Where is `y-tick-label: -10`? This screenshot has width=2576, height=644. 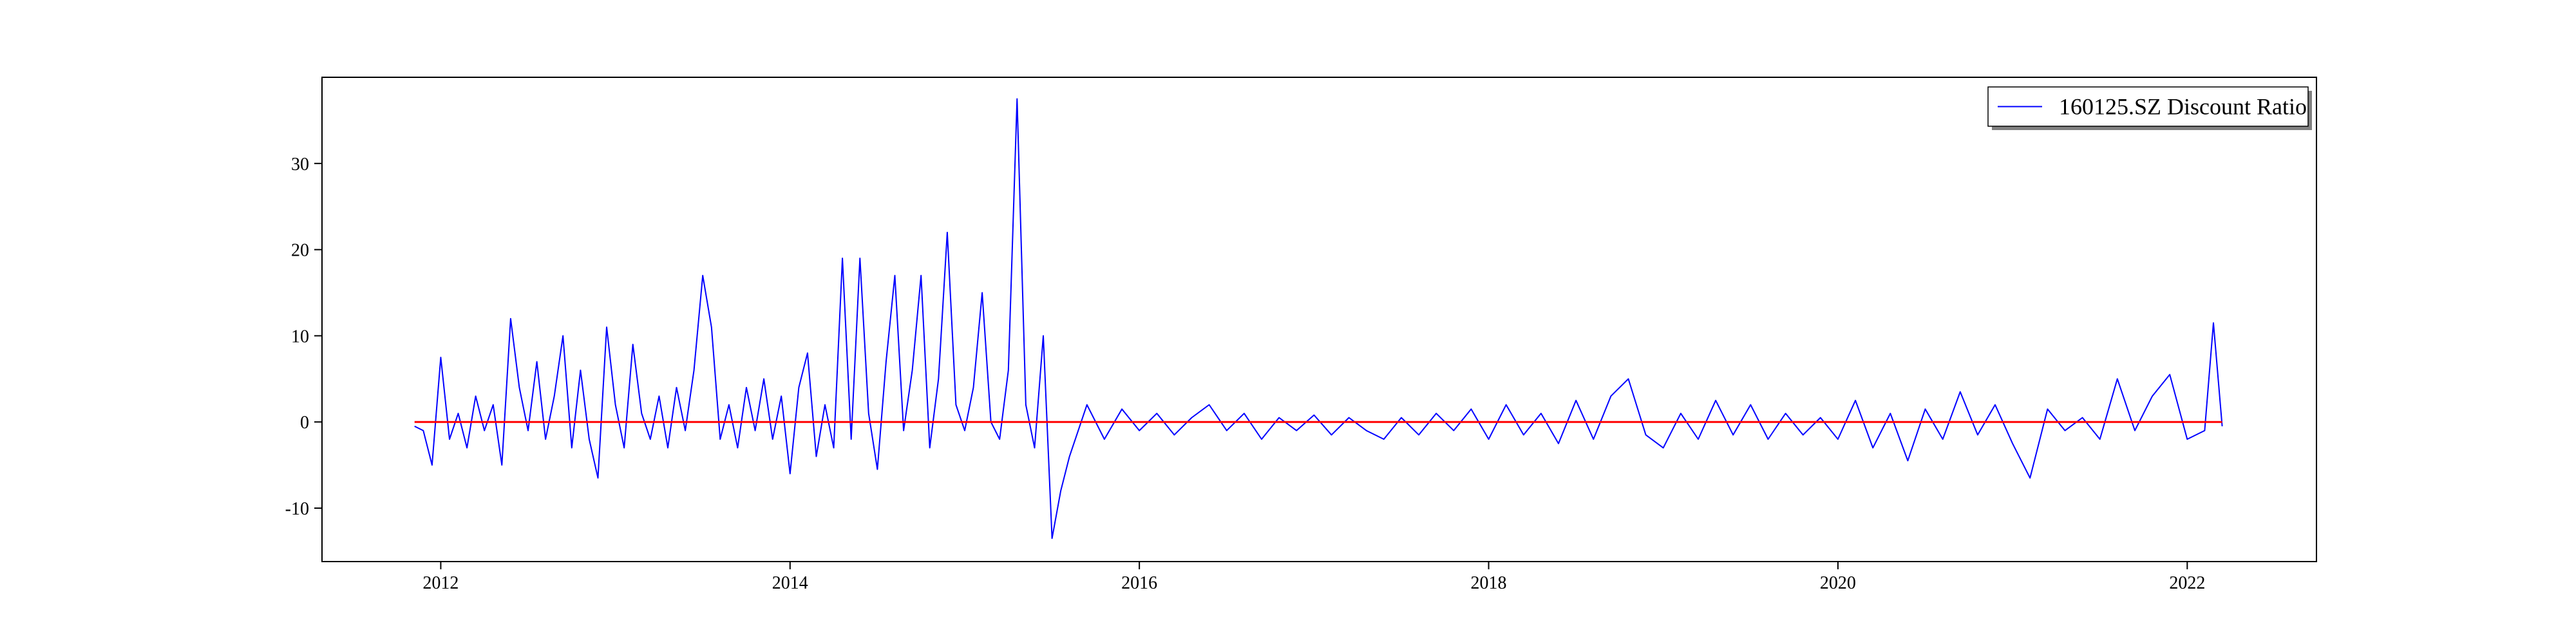
y-tick-label: -10 is located at coordinates (297, 509).